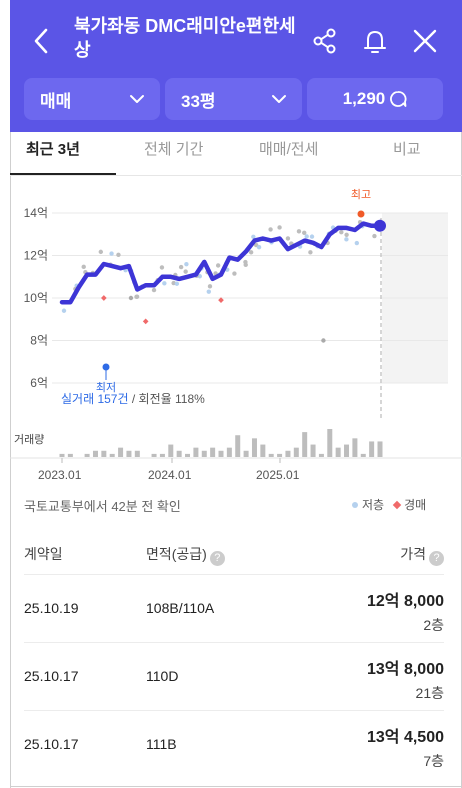  Describe the element at coordinates (43, 554) in the screenshot. I see `header-contract-date: 계약일` at that location.